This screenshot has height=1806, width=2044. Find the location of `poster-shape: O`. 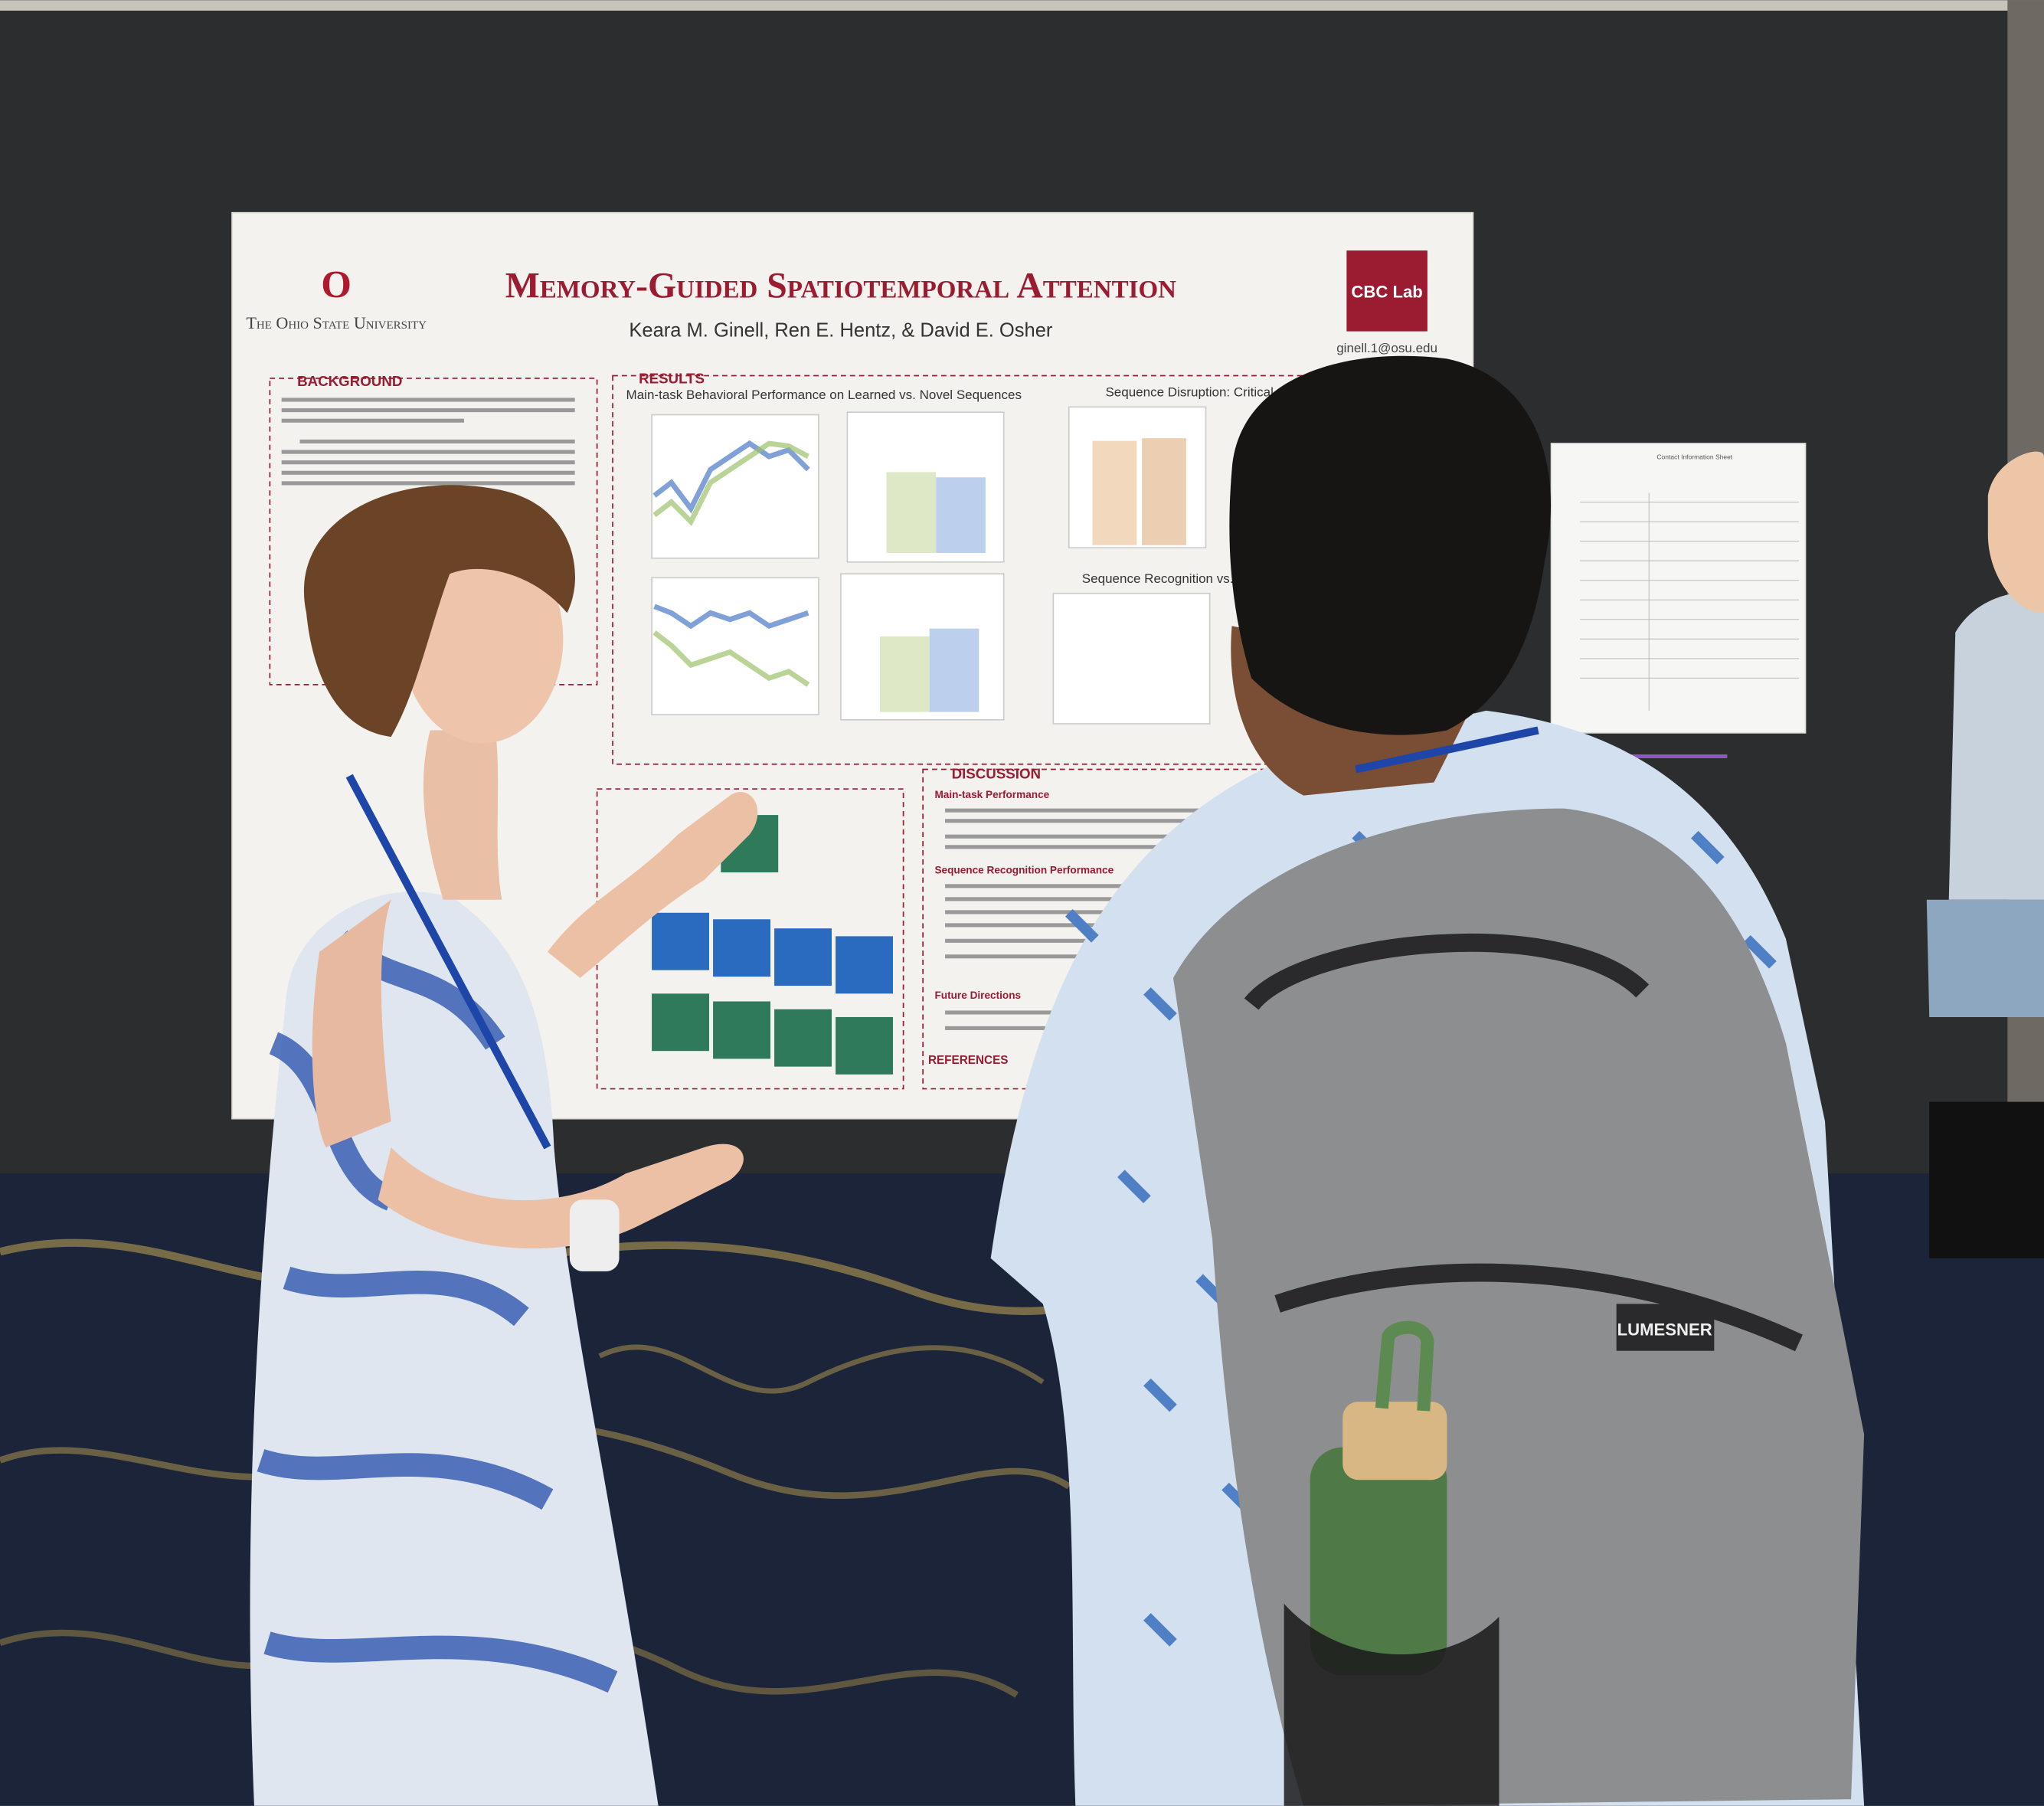

poster-shape: O is located at coordinates (336, 284).